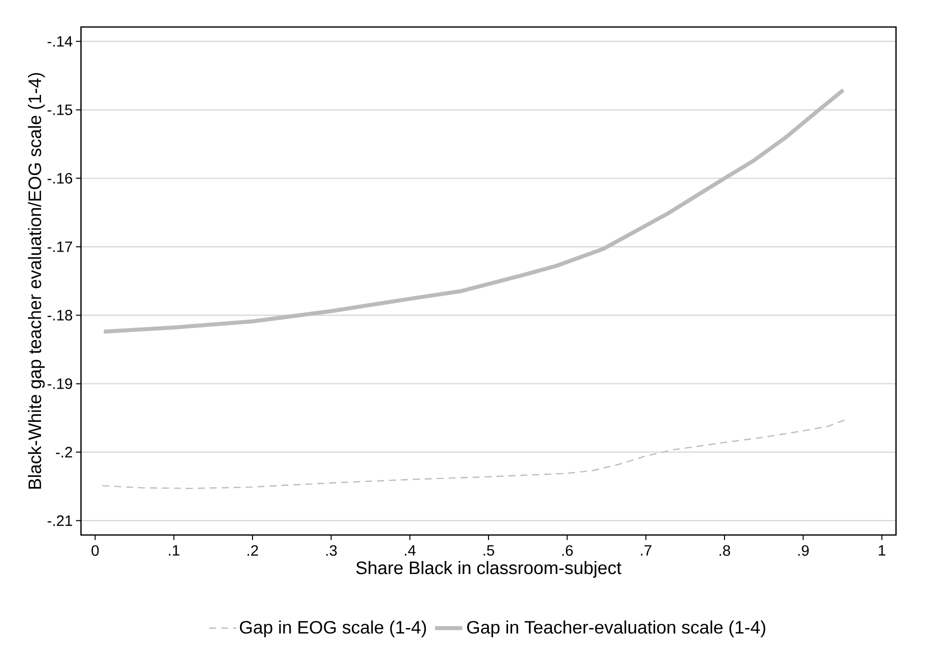 Image resolution: width=927 pixels, height=649 pixels. What do you see at coordinates (95, 550) in the screenshot?
I see `x-tick-label: 0` at bounding box center [95, 550].